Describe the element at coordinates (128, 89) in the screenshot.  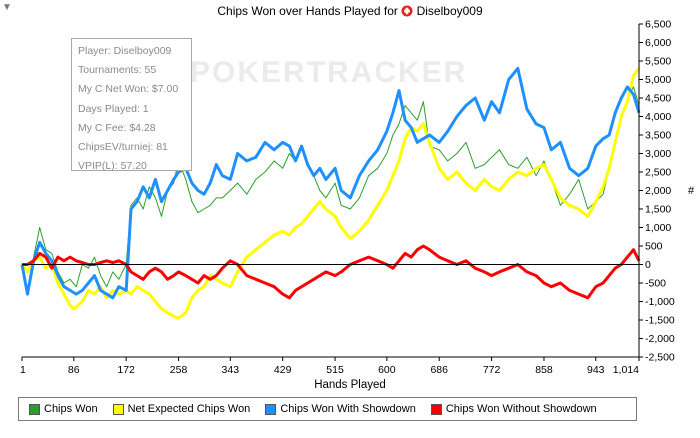
I see `info-line-net-won: My C Net Won: $7.00` at that location.